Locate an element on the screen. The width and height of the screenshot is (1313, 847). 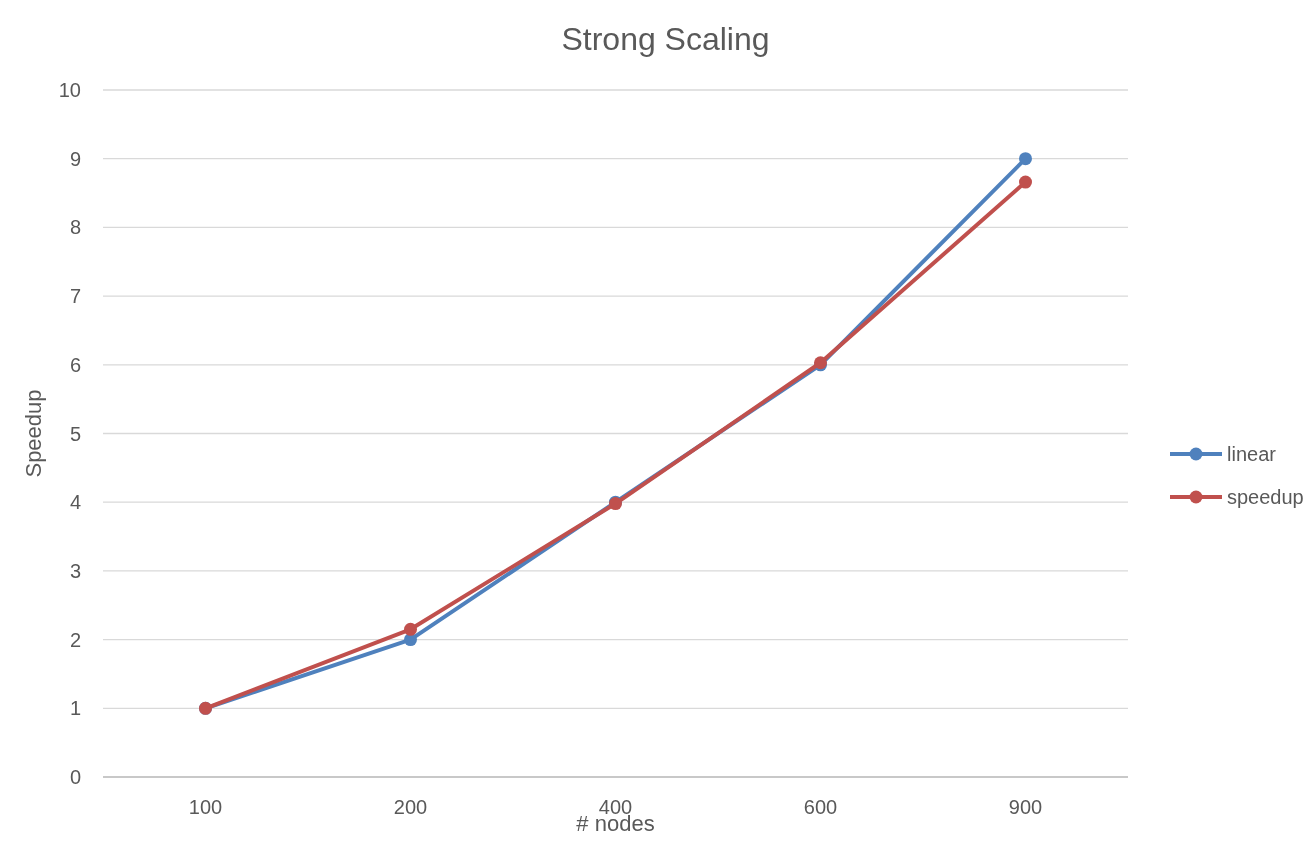
x-tick-label: 200 is located at coordinates (410, 807).